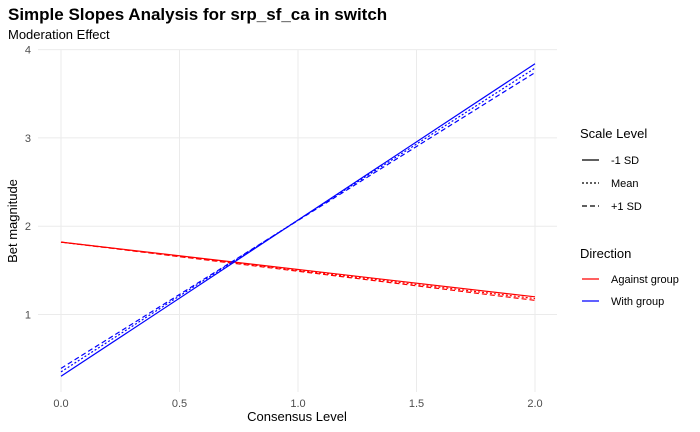  I want to click on legend-direction-entries: Against group With group, so click(630, 291).